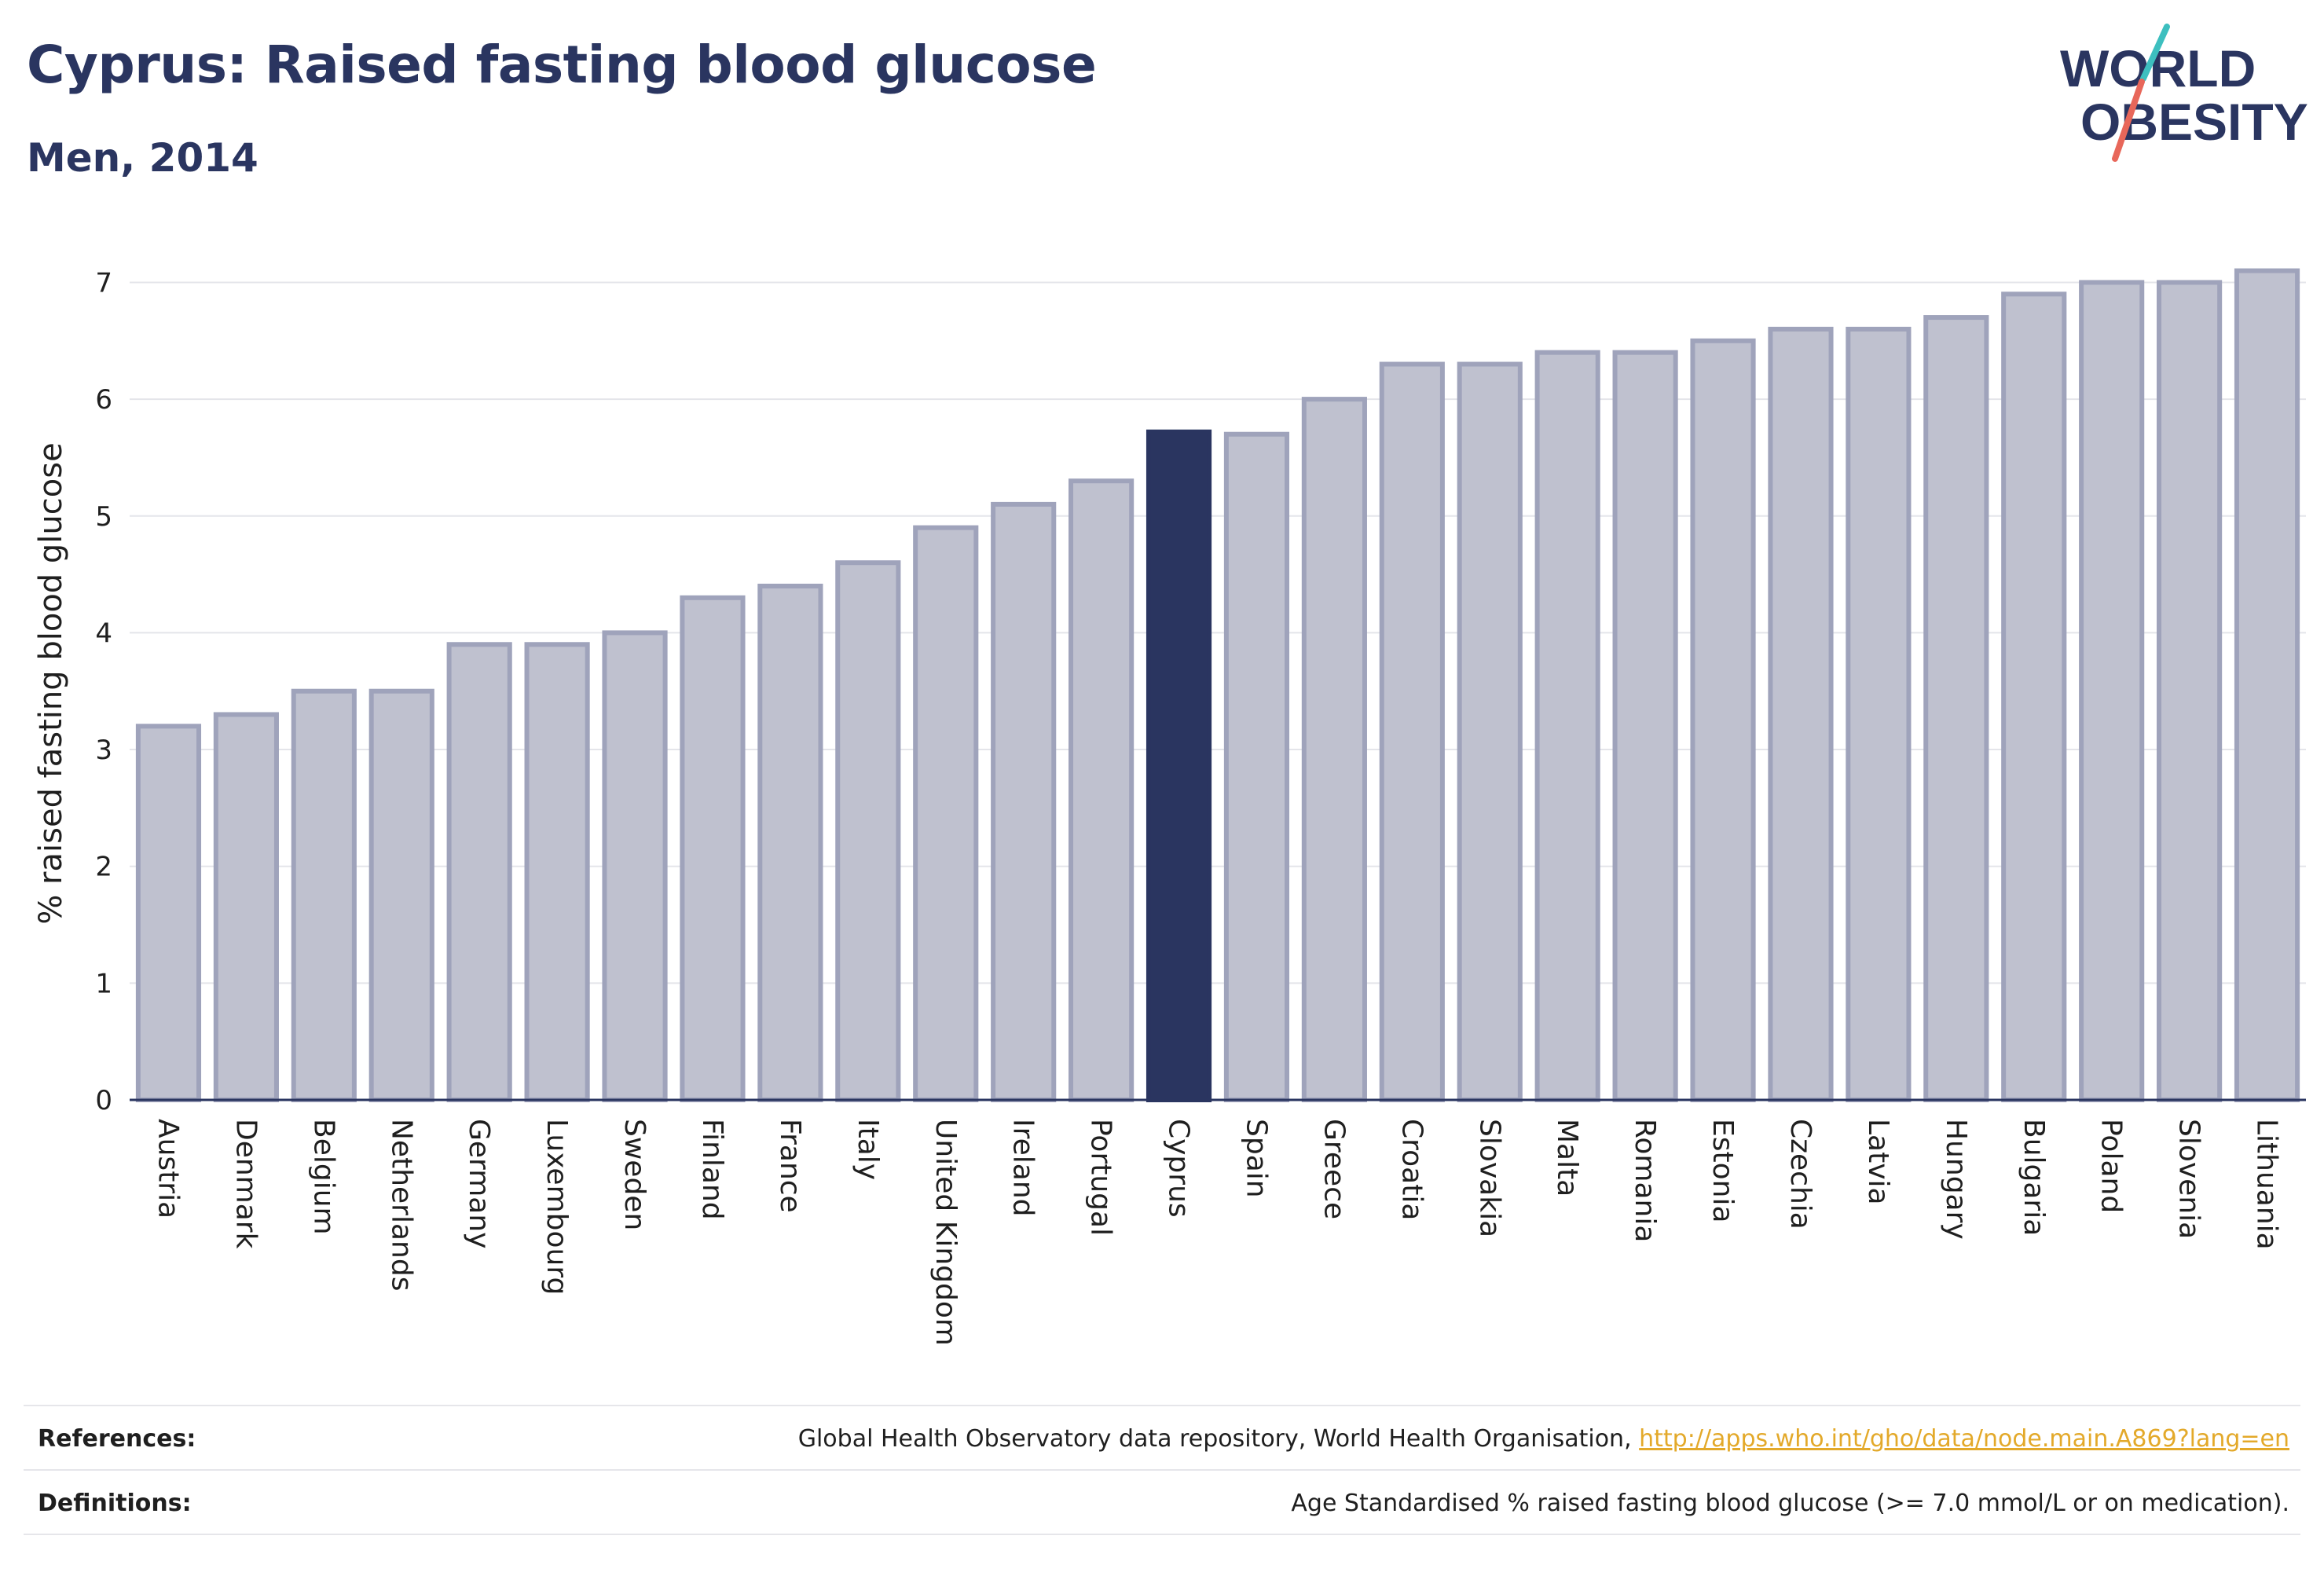 Image resolution: width=2324 pixels, height=1576 pixels. I want to click on x-tick-label: Netherlands, so click(401, 1205).